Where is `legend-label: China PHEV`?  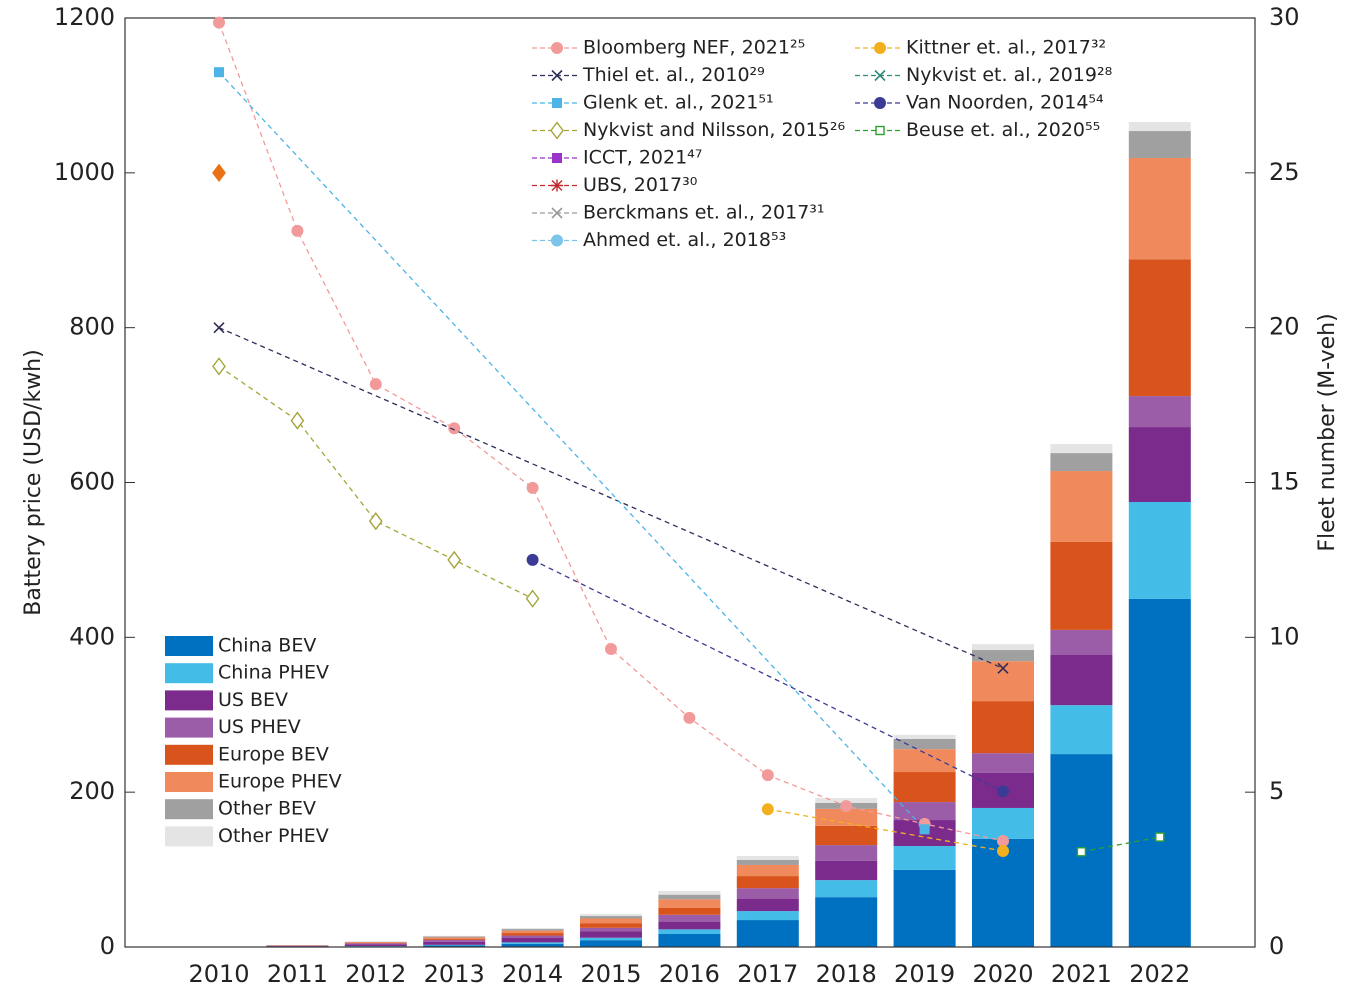
legend-label: China PHEV is located at coordinates (273, 673).